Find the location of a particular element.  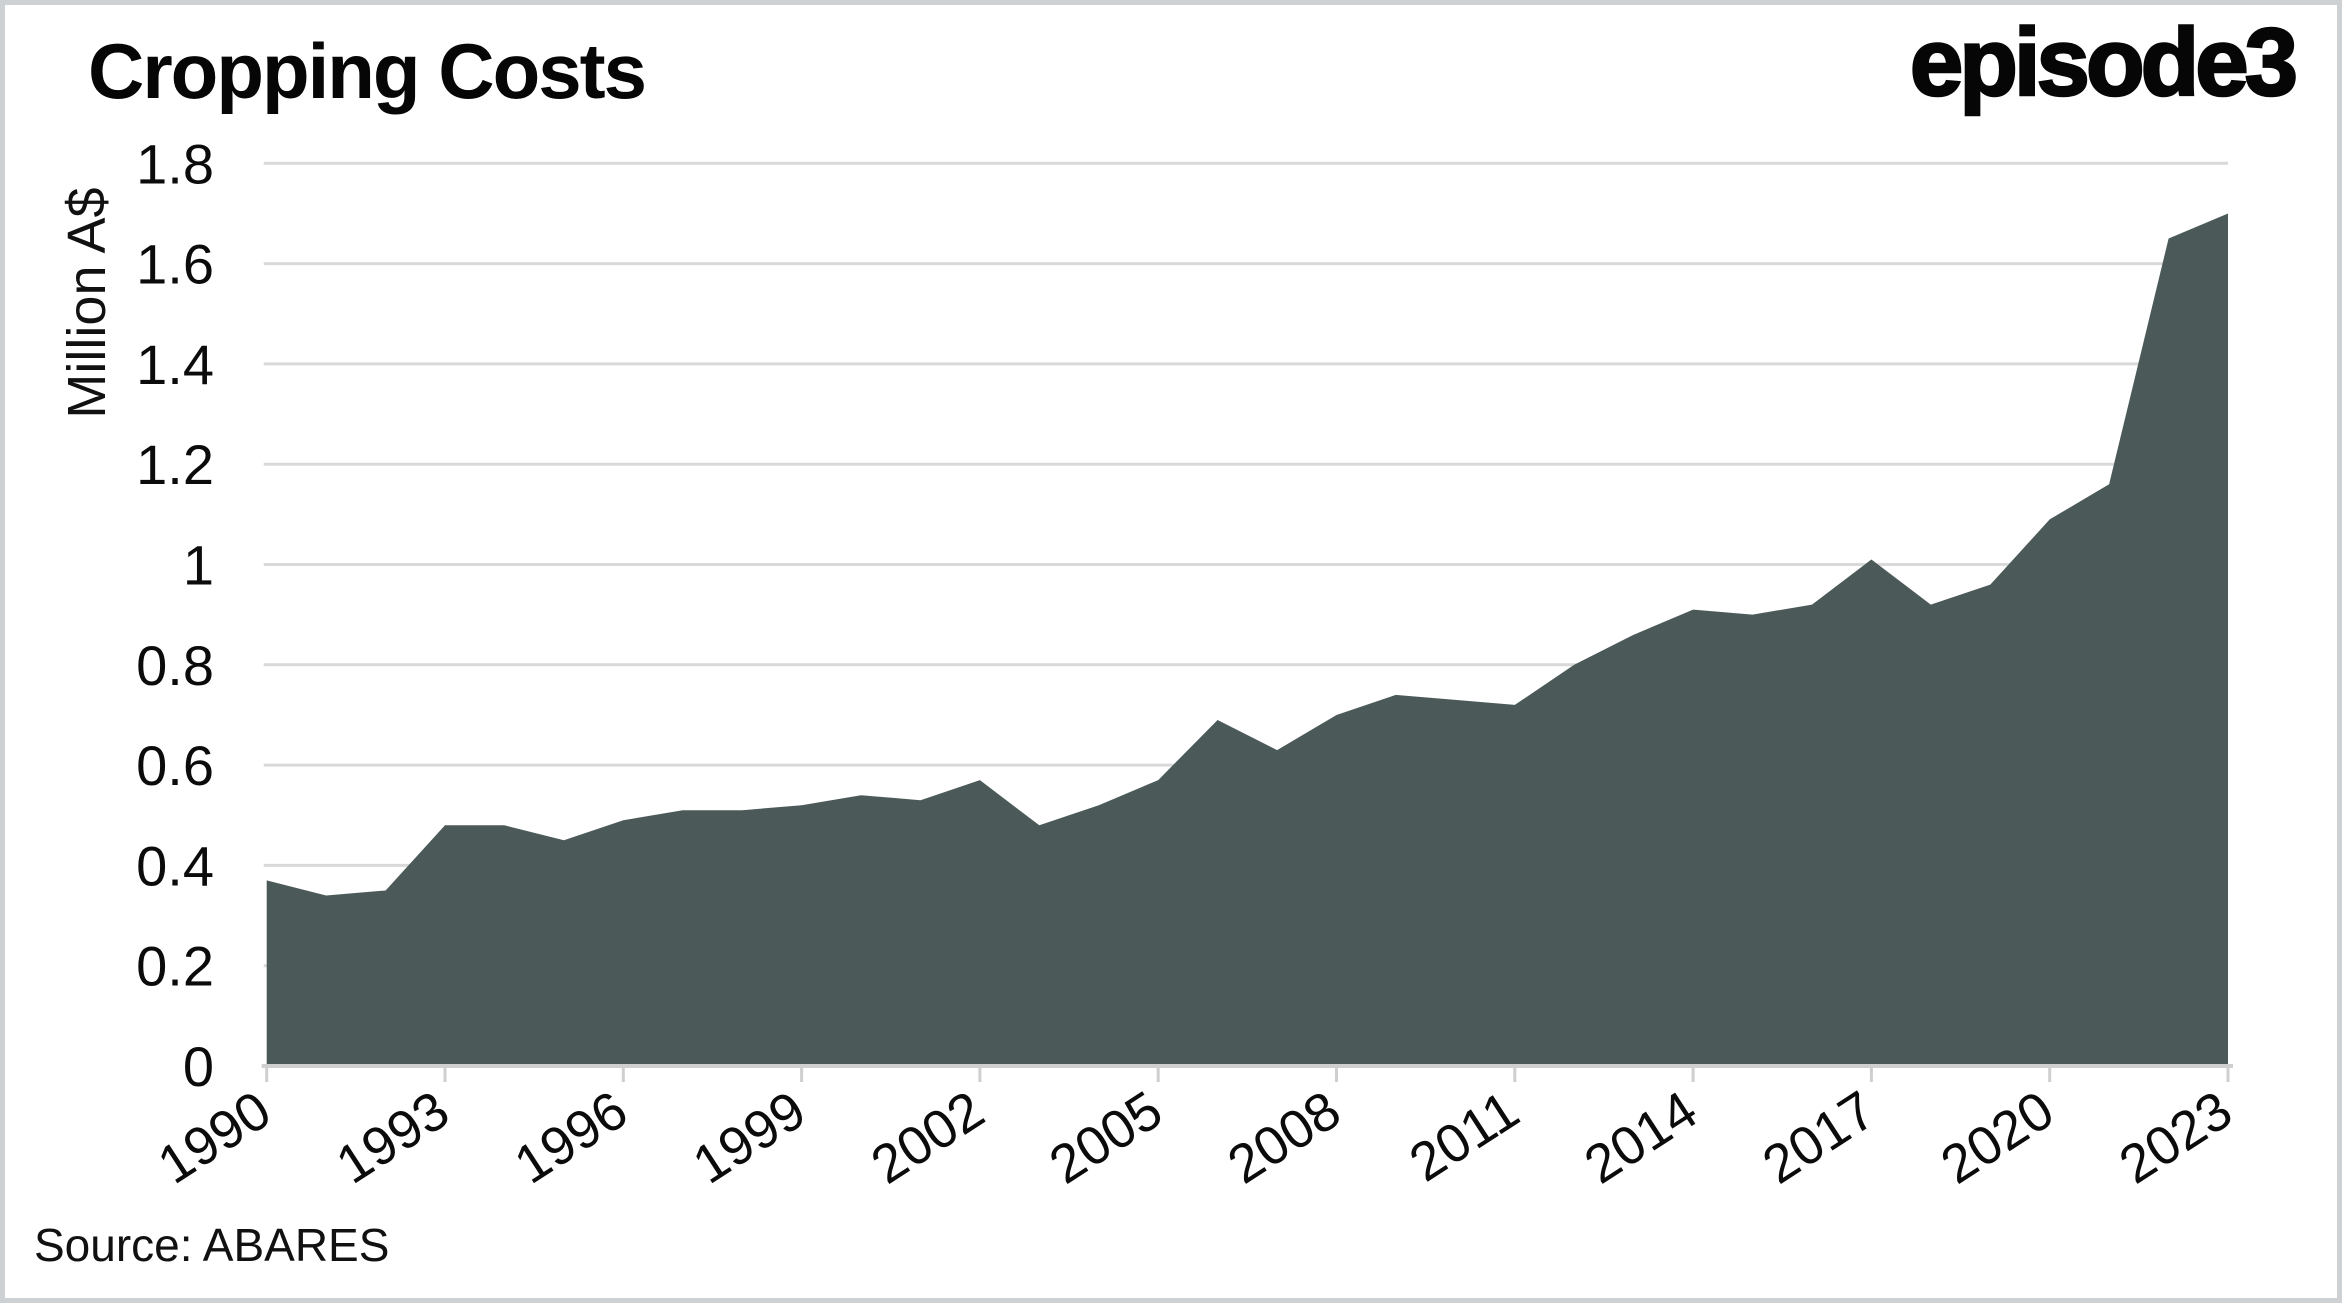

axis-group is located at coordinates (1247, 1073).